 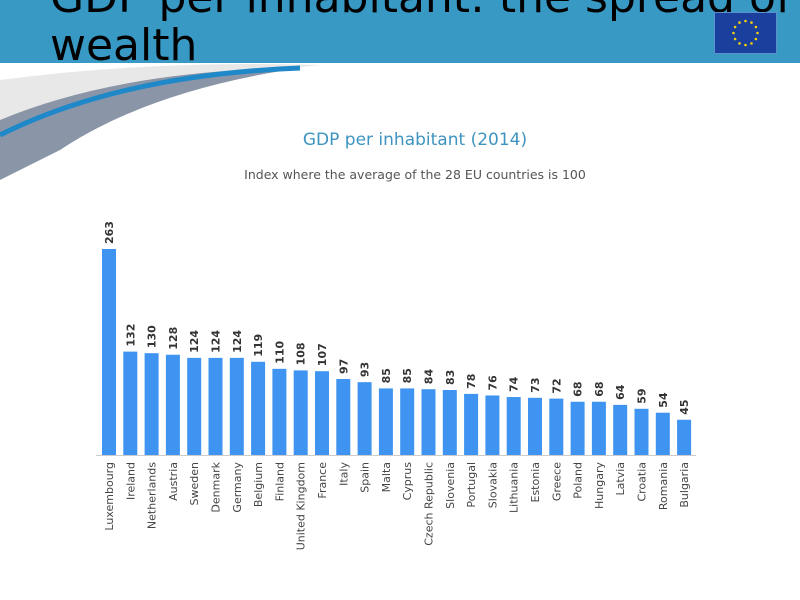 What do you see at coordinates (216, 486) in the screenshot?
I see `category-label: Denmark` at bounding box center [216, 486].